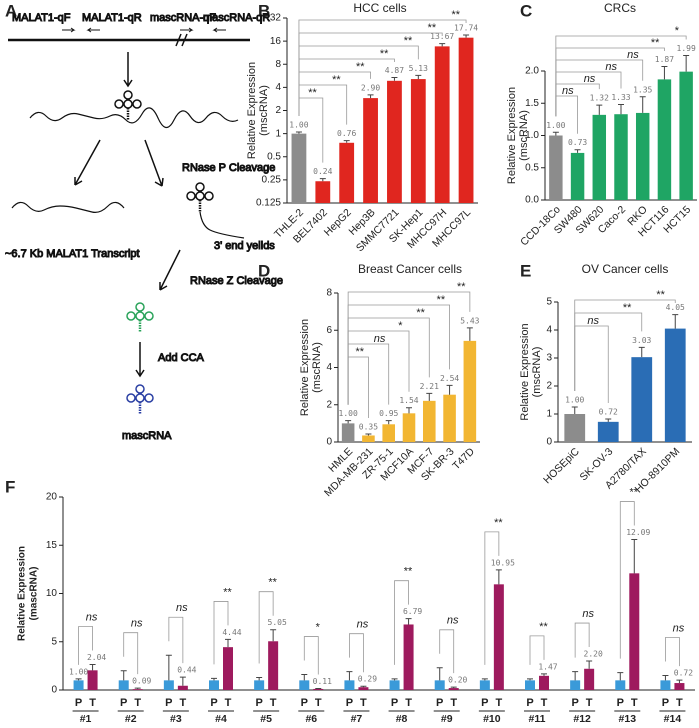 This screenshot has height=728, width=699. I want to click on y-axis-label: (mscRNA), so click(264, 110).